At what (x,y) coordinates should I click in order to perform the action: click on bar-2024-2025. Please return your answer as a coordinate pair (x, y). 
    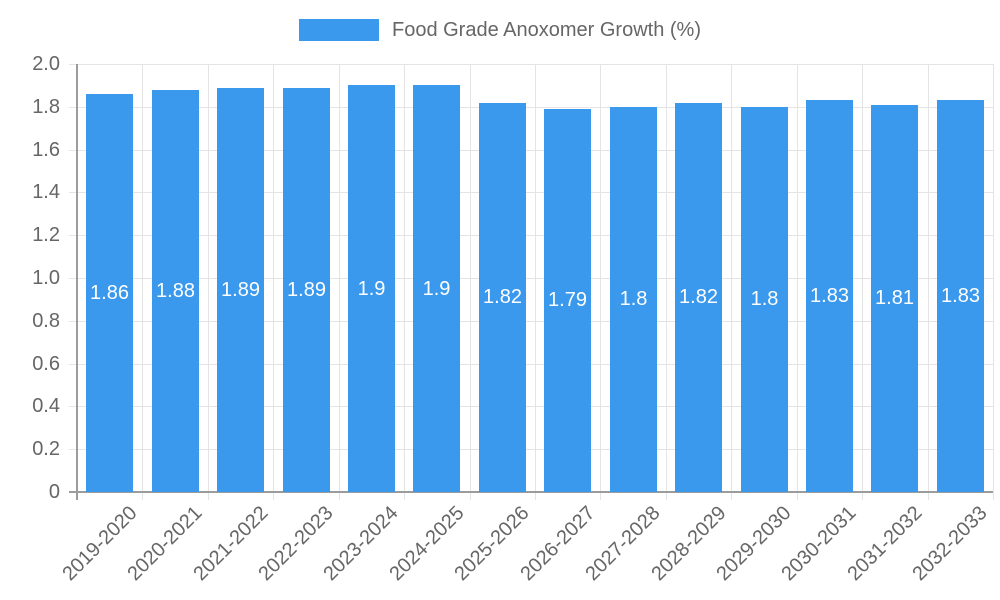
    Looking at the image, I should click on (436, 288).